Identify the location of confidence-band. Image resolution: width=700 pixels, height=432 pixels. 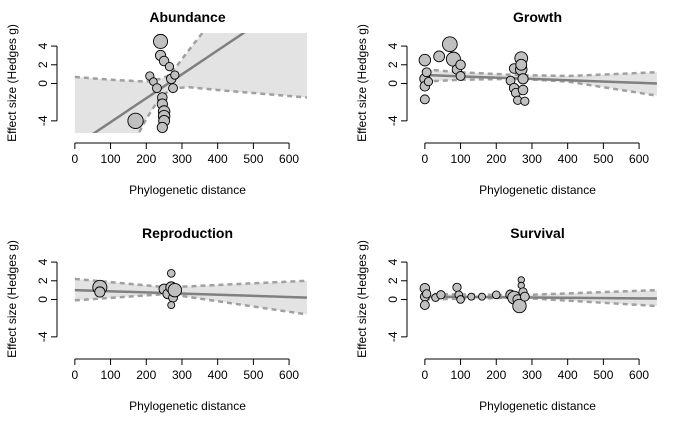
(190, 83).